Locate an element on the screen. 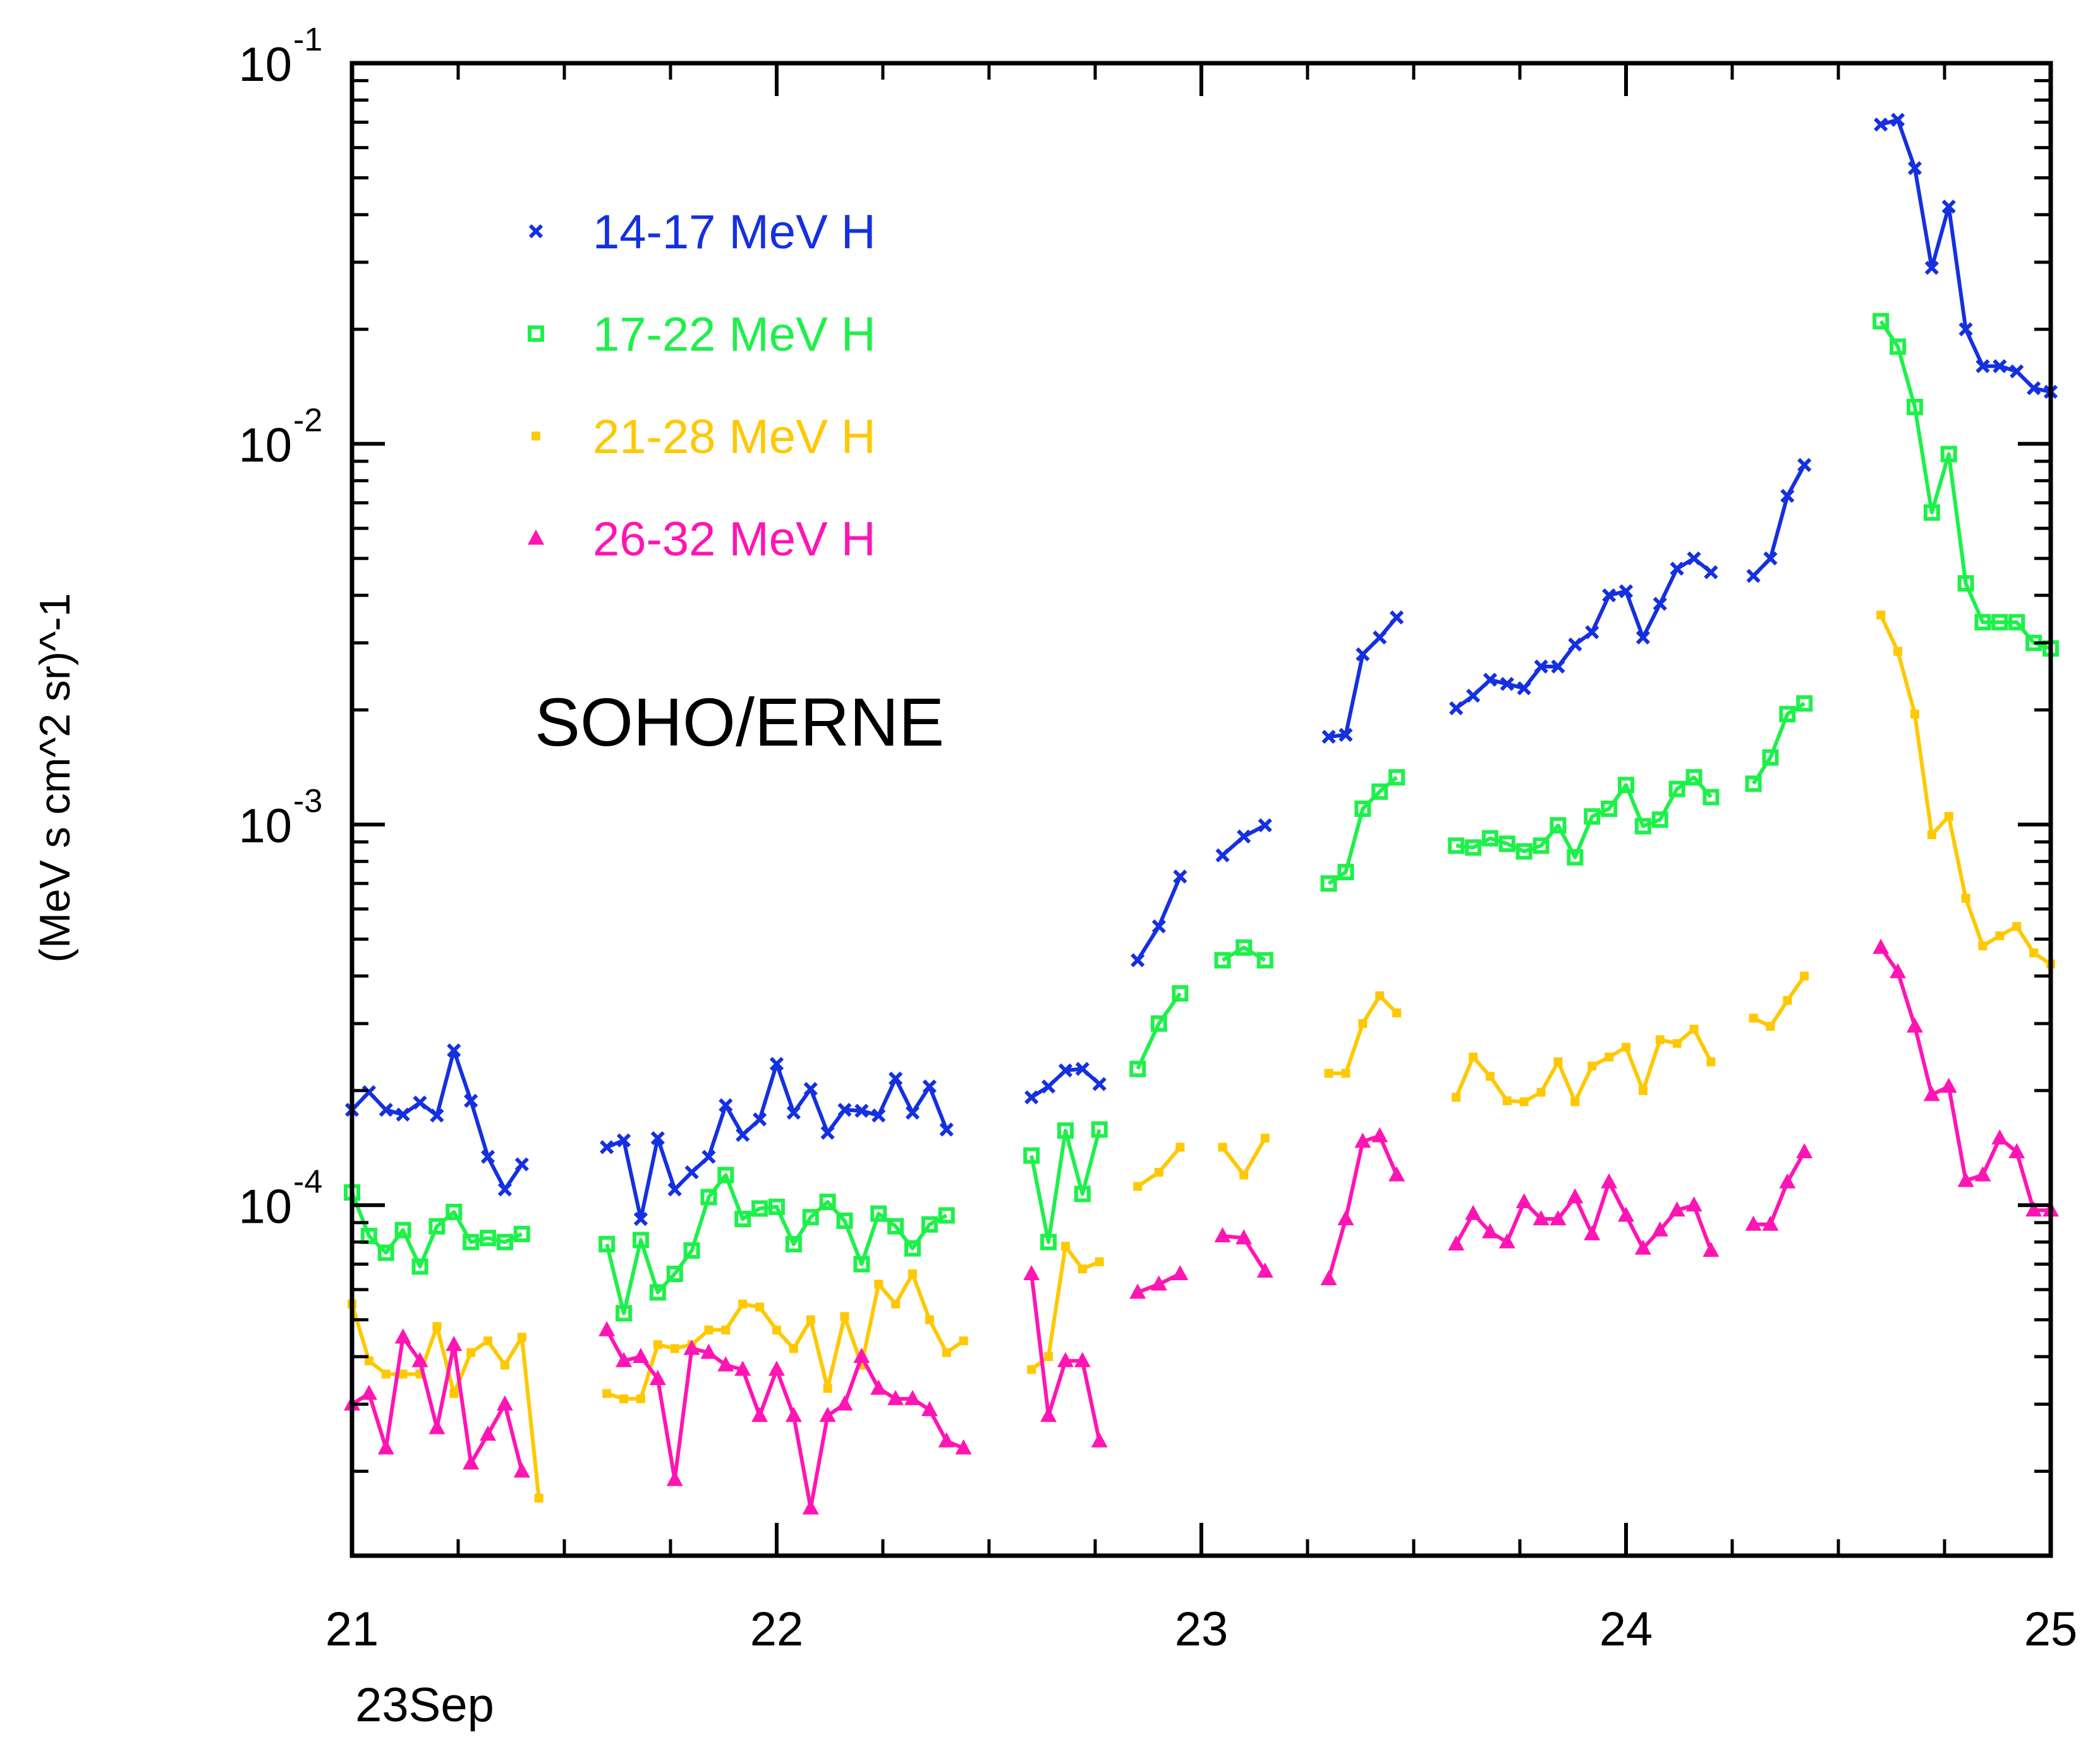 The image size is (2100, 1756). legend-item: 17-22 MeV H is located at coordinates (702, 334).